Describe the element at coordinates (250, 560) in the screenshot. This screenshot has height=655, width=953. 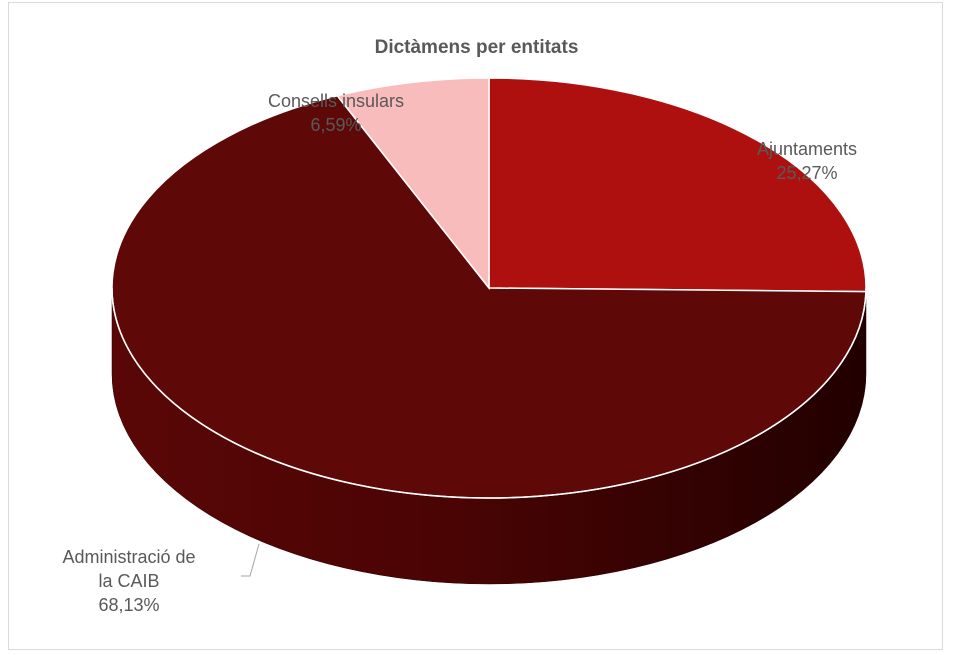
I see `leader-line-administracio-de-la-caib` at that location.